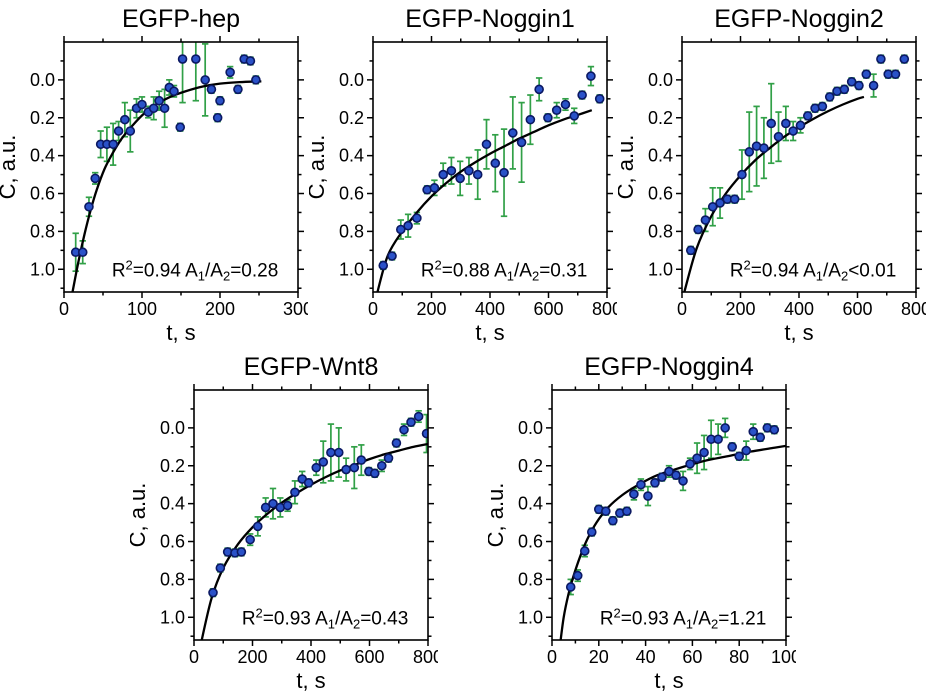 The width and height of the screenshot is (926, 696). Describe the element at coordinates (739, 657) in the screenshot. I see `x-tick-label: 80` at that location.